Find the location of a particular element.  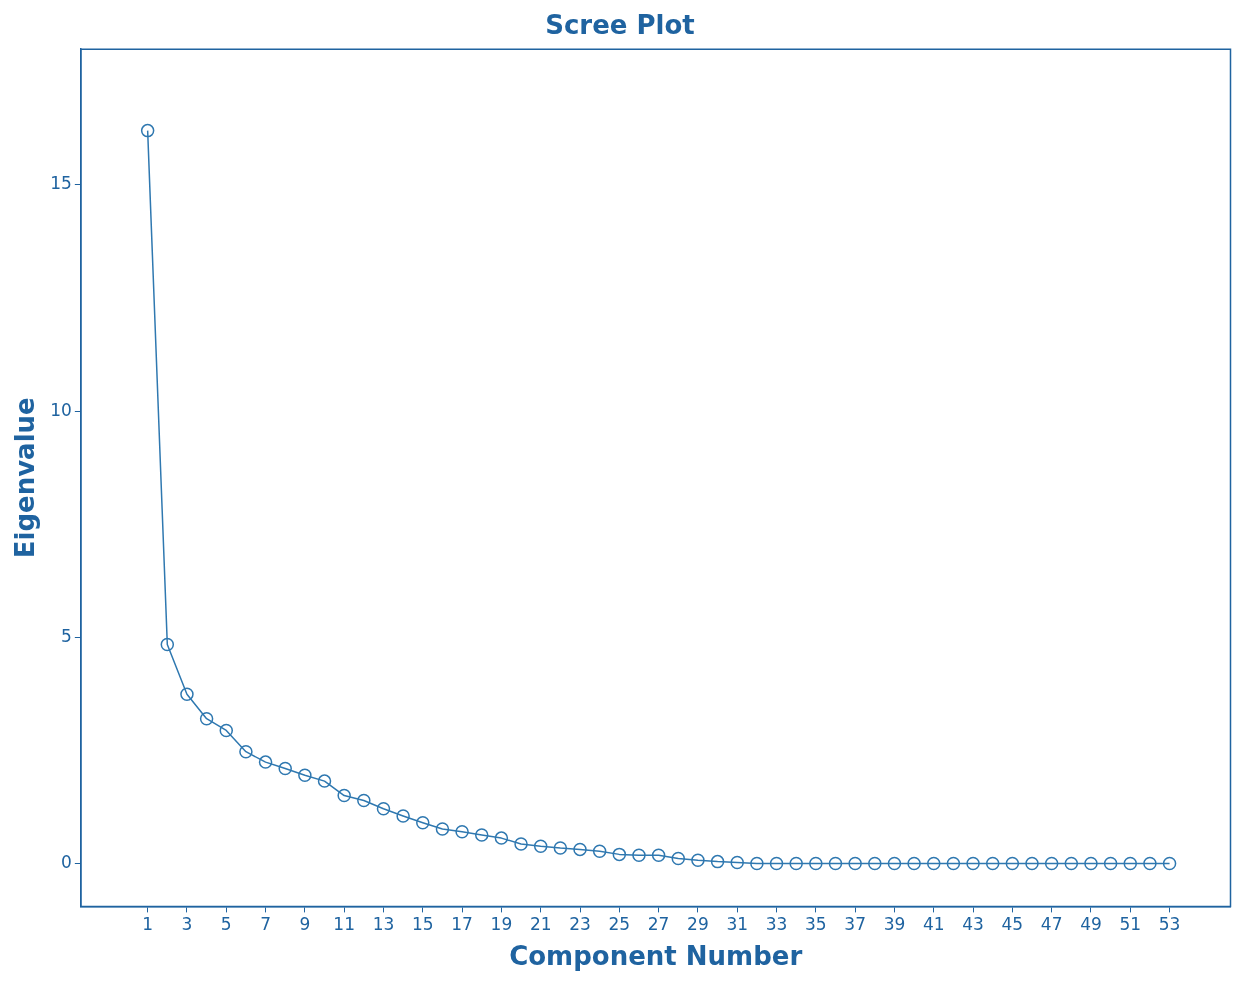

x-tick-label: 49 is located at coordinates (1091, 924).